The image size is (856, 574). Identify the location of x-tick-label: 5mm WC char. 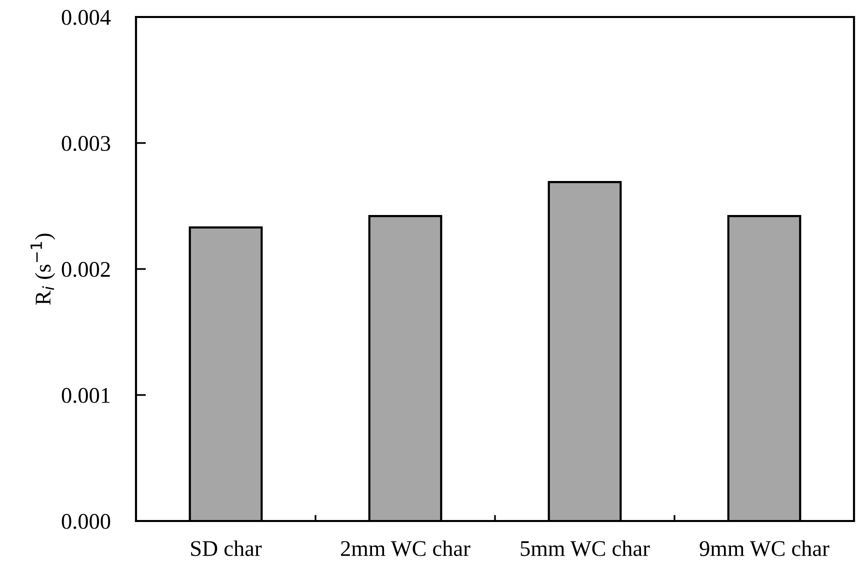
(585, 548).